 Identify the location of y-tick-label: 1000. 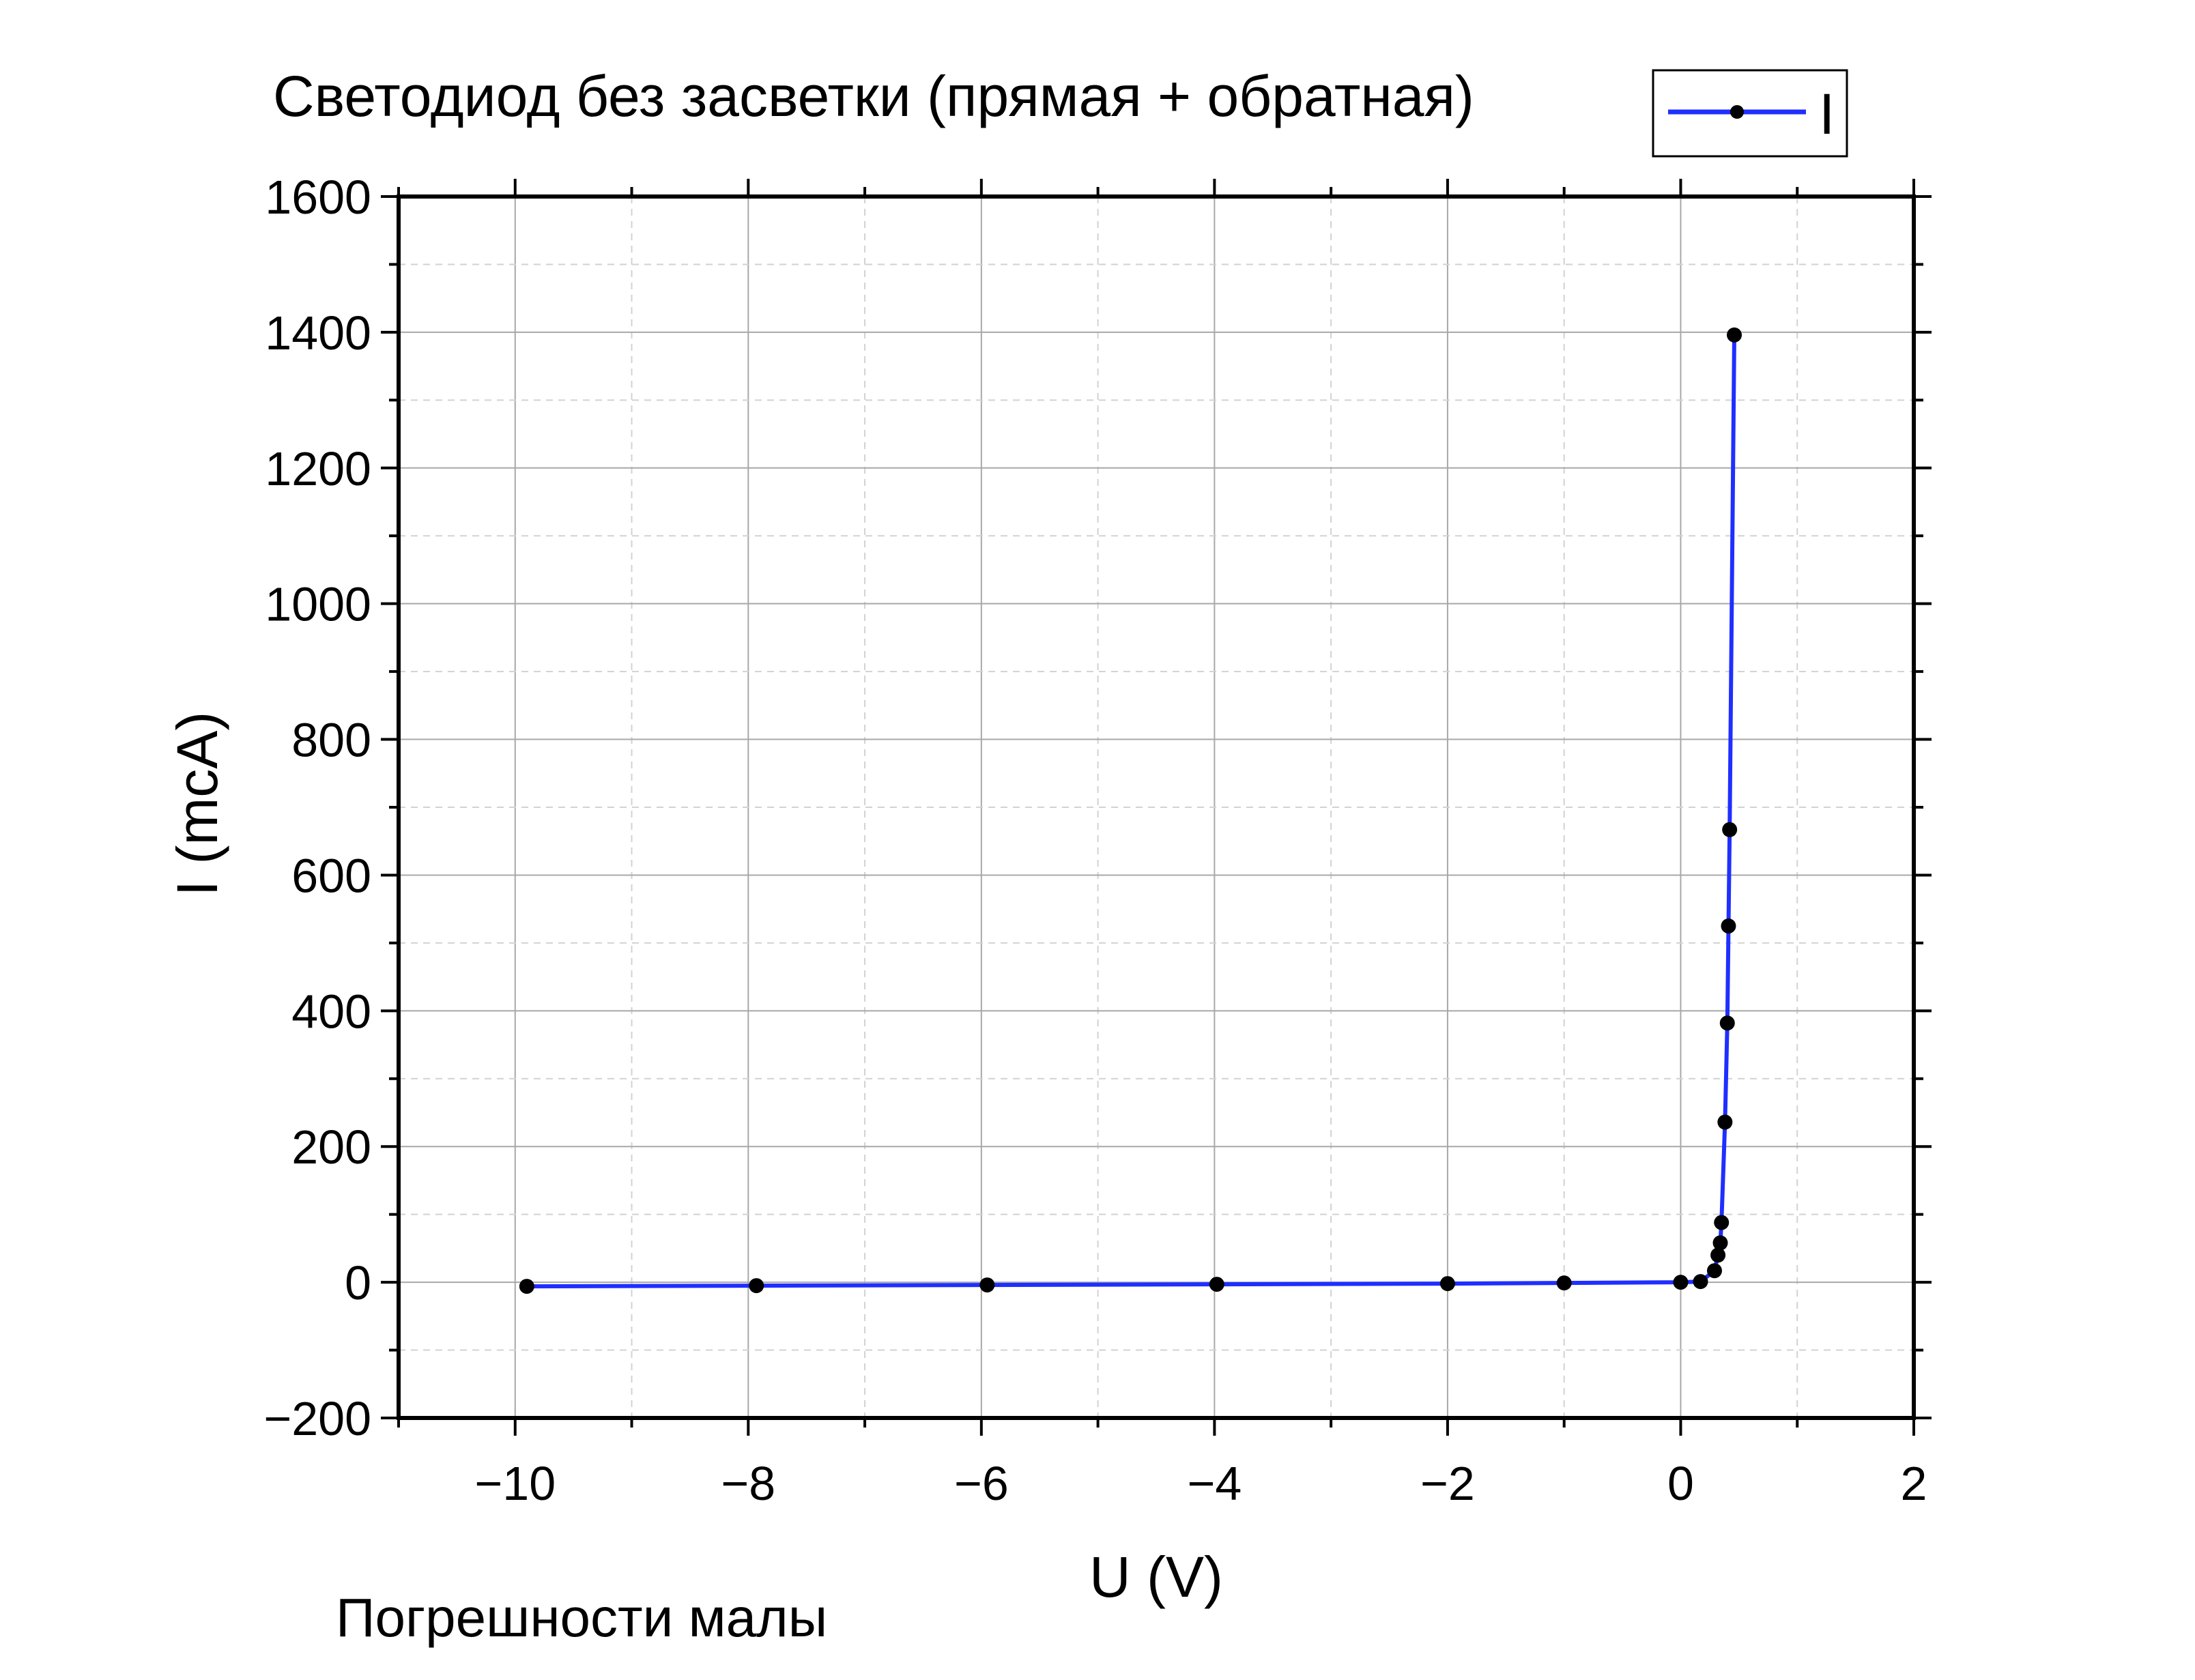
(318, 604).